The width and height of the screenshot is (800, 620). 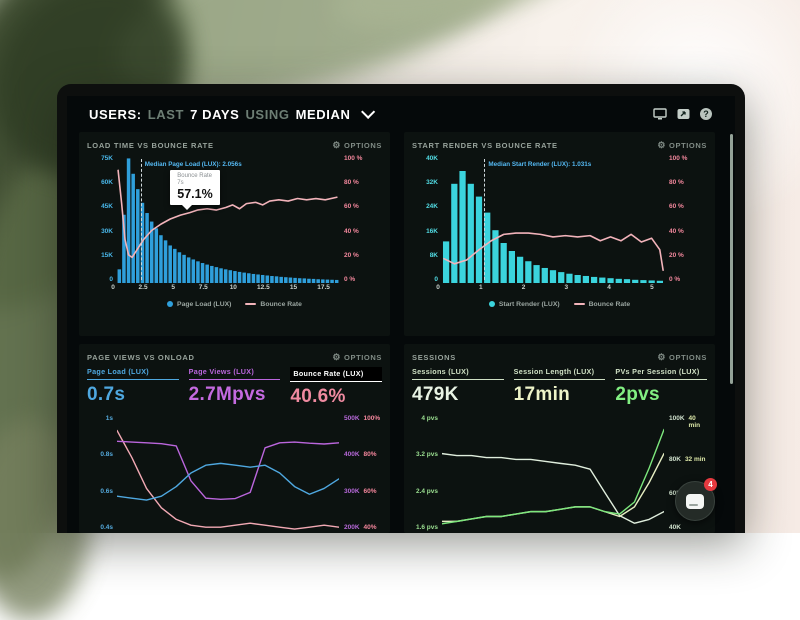 I want to click on legend-label: Page Load (LUX), so click(x=204, y=304).